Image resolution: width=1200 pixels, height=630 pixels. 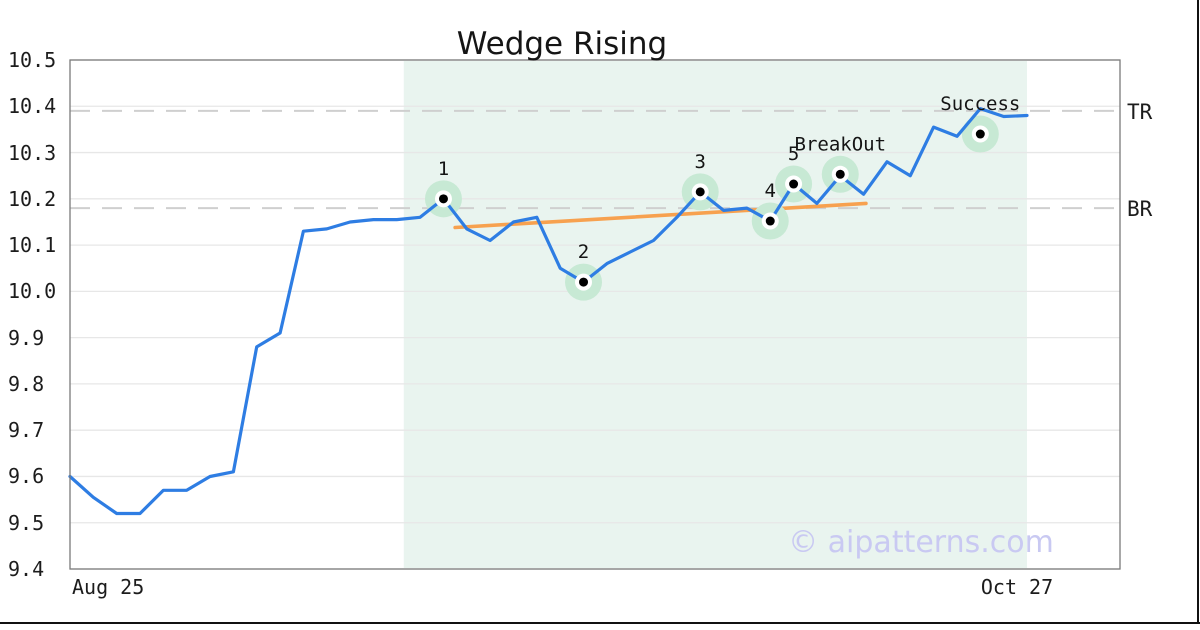 I want to click on y-tick-label: 10.0, so click(x=32, y=291).